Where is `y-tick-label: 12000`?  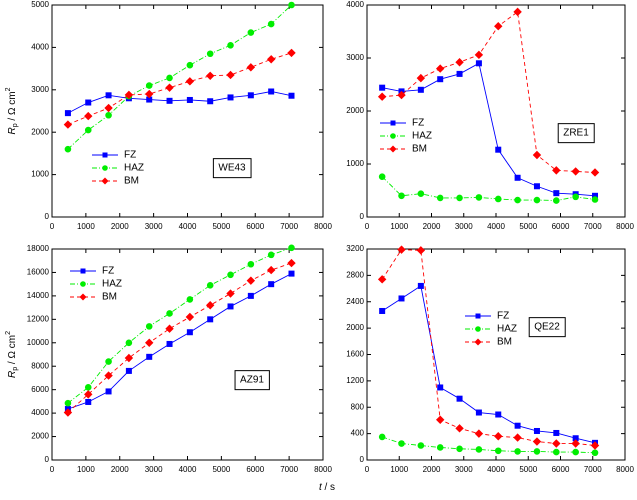 y-tick-label: 12000 is located at coordinates (38, 318).